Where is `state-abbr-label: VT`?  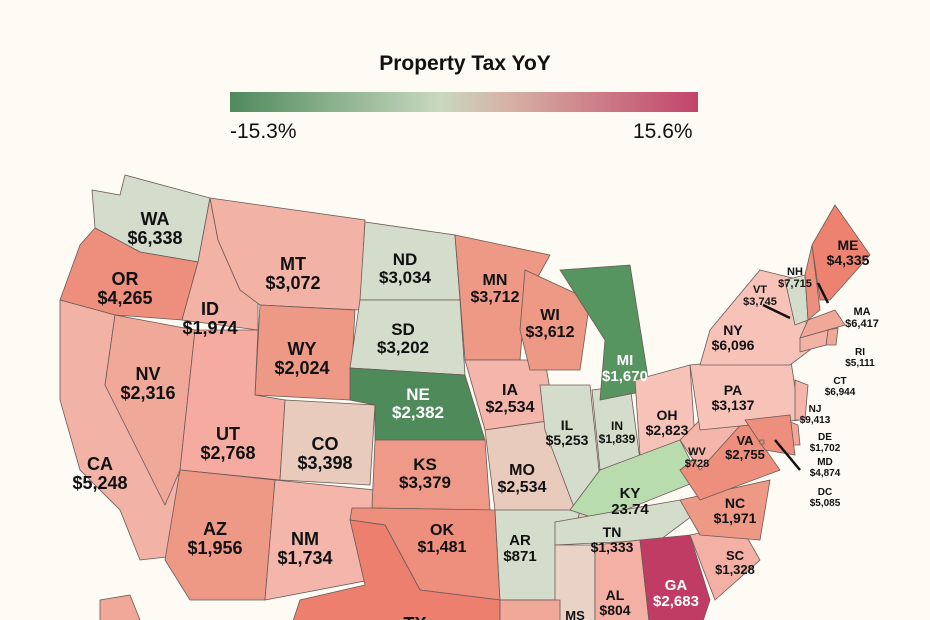 state-abbr-label: VT is located at coordinates (760, 290).